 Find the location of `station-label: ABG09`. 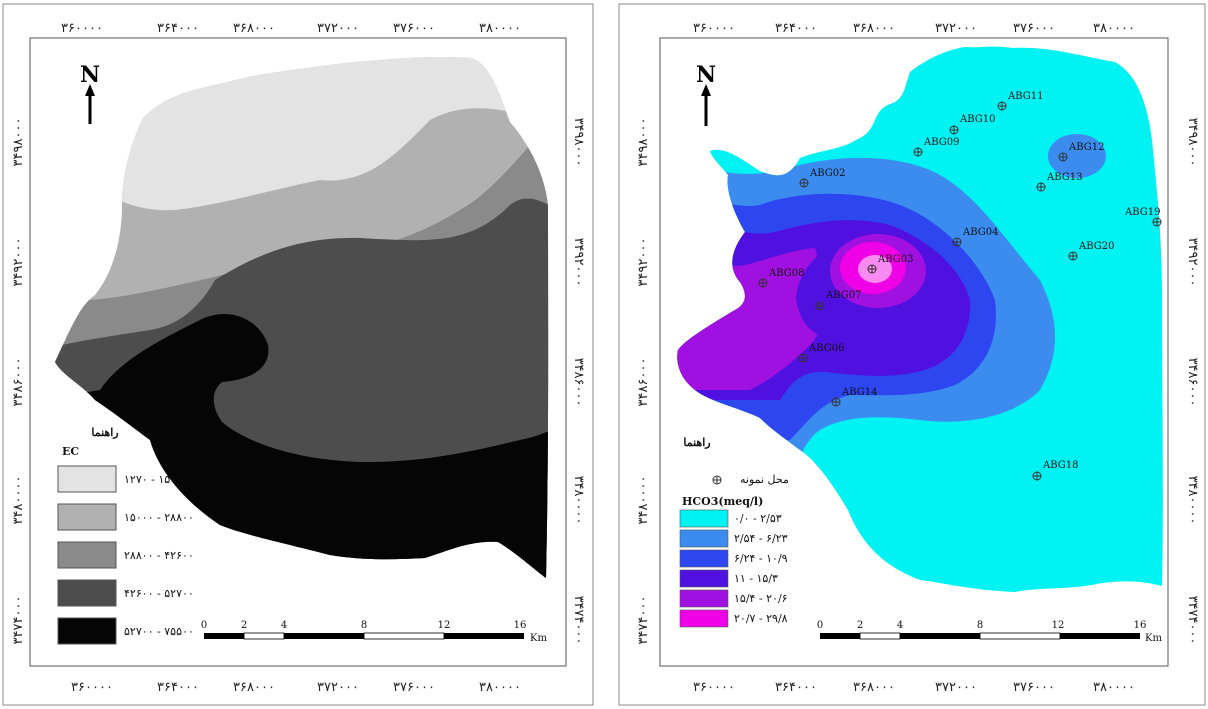

station-label: ABG09 is located at coordinates (941, 142).